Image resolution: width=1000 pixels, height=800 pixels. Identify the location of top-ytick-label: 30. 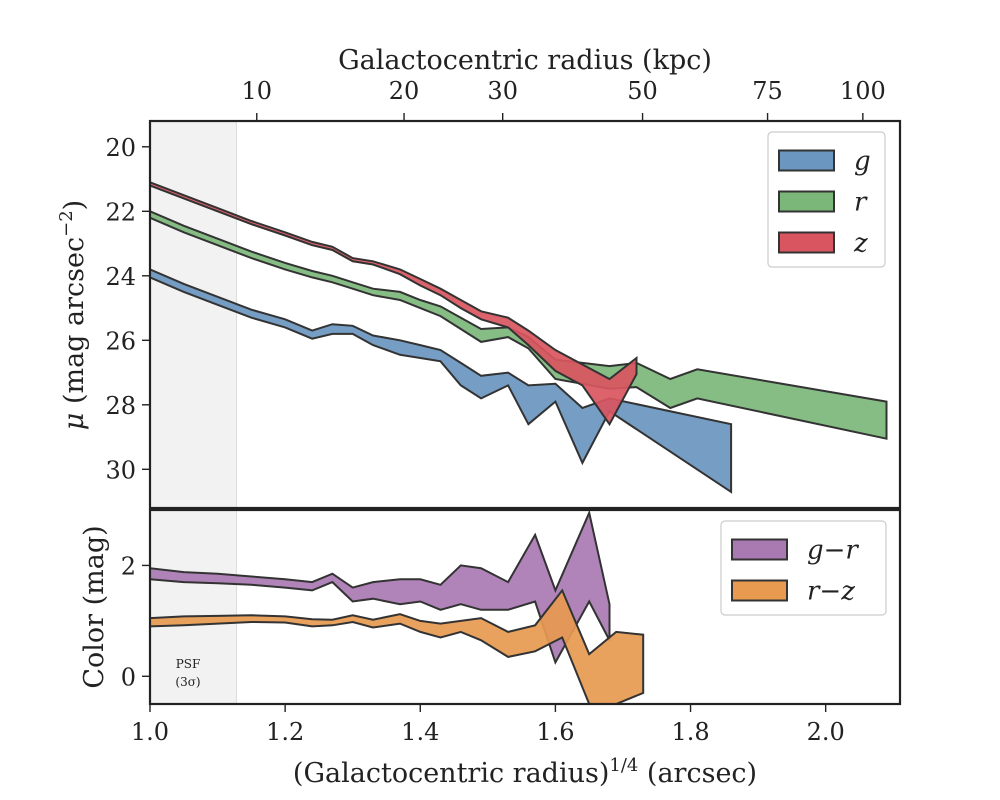
(120, 470).